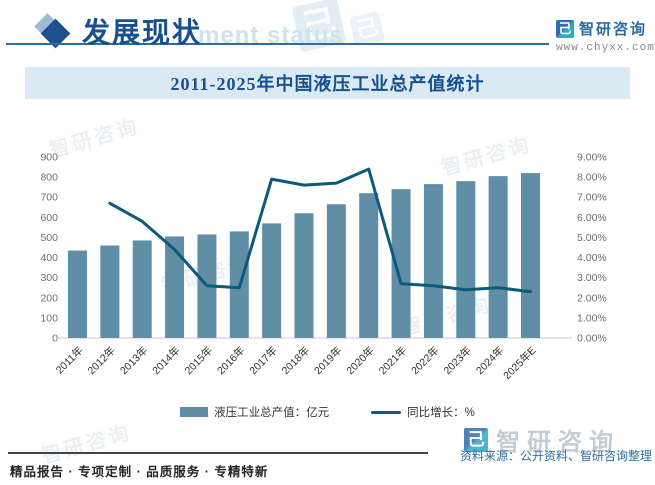 The image size is (655, 485). What do you see at coordinates (198, 360) in the screenshot?
I see `x-axis-label: 2015年` at bounding box center [198, 360].